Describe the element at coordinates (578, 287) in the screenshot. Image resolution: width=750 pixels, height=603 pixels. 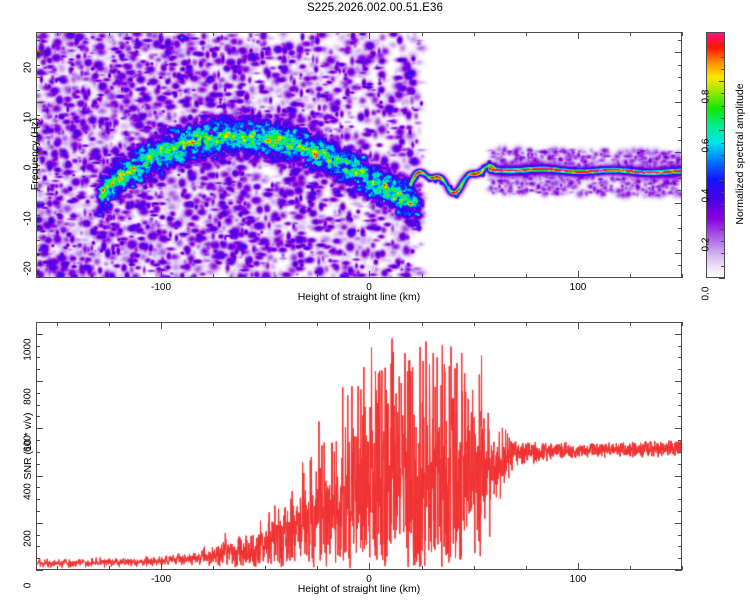
I see `spectrogram-x-ticklabel: 100` at that location.